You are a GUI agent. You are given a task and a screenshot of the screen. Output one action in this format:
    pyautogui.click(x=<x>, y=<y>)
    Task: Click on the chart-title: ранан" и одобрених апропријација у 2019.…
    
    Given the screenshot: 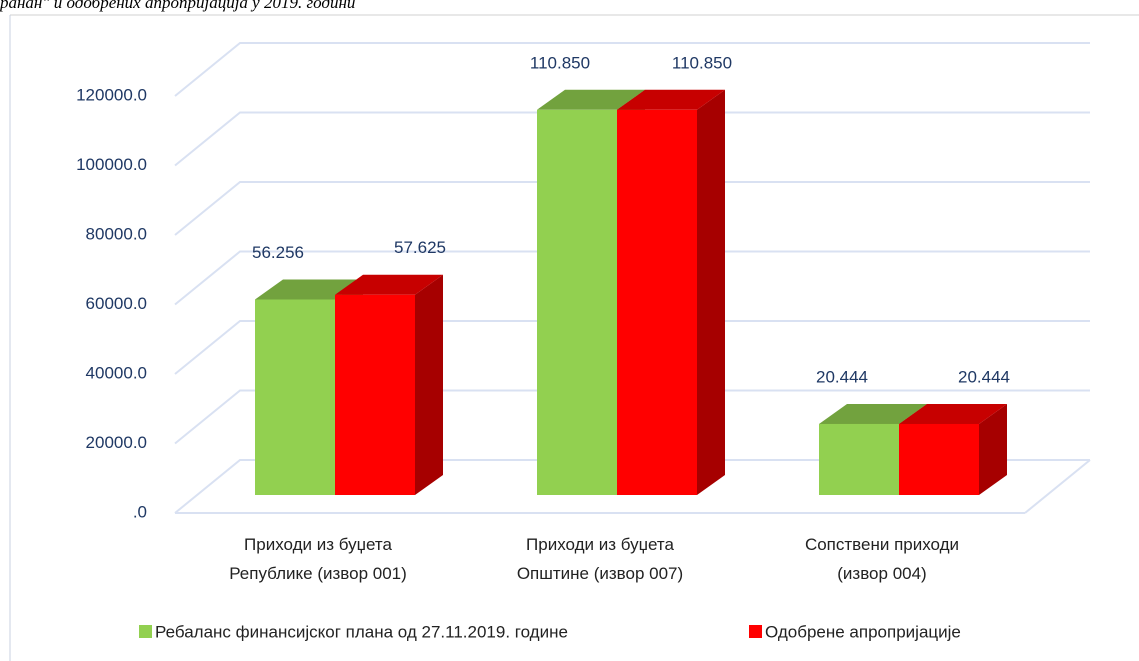 What is the action you would take?
    pyautogui.click(x=177, y=6)
    